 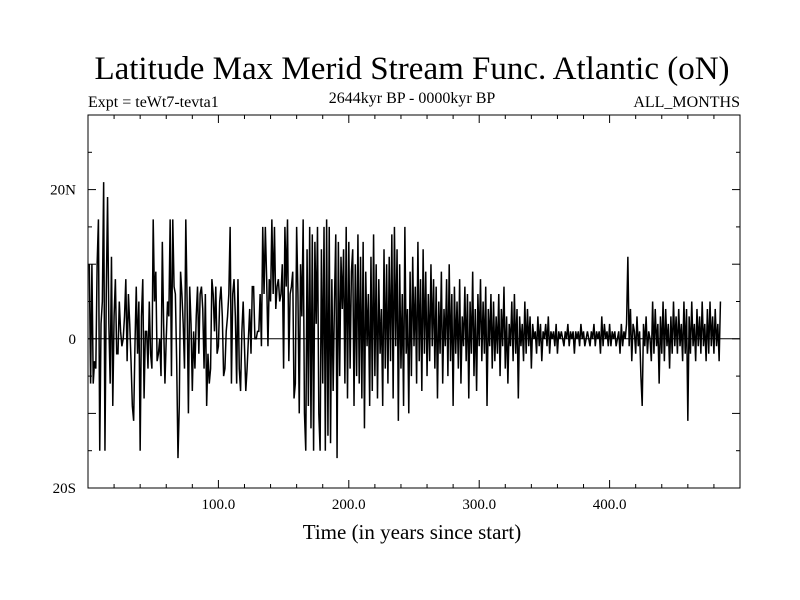 I want to click on x-tick-label: 200.0, so click(x=349, y=505).